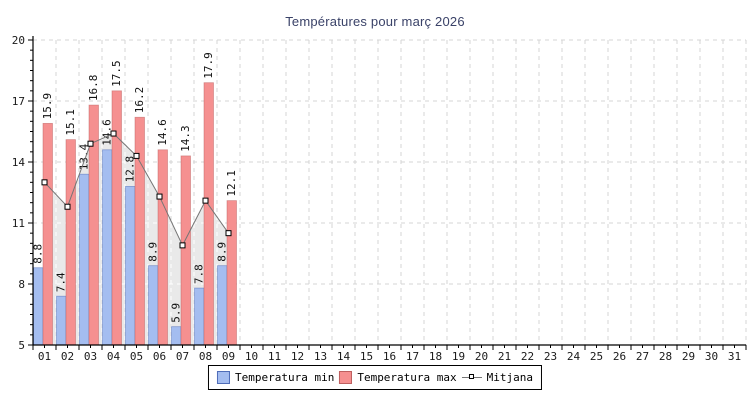  I want to click on x-tick-label: 13, so click(320, 356).